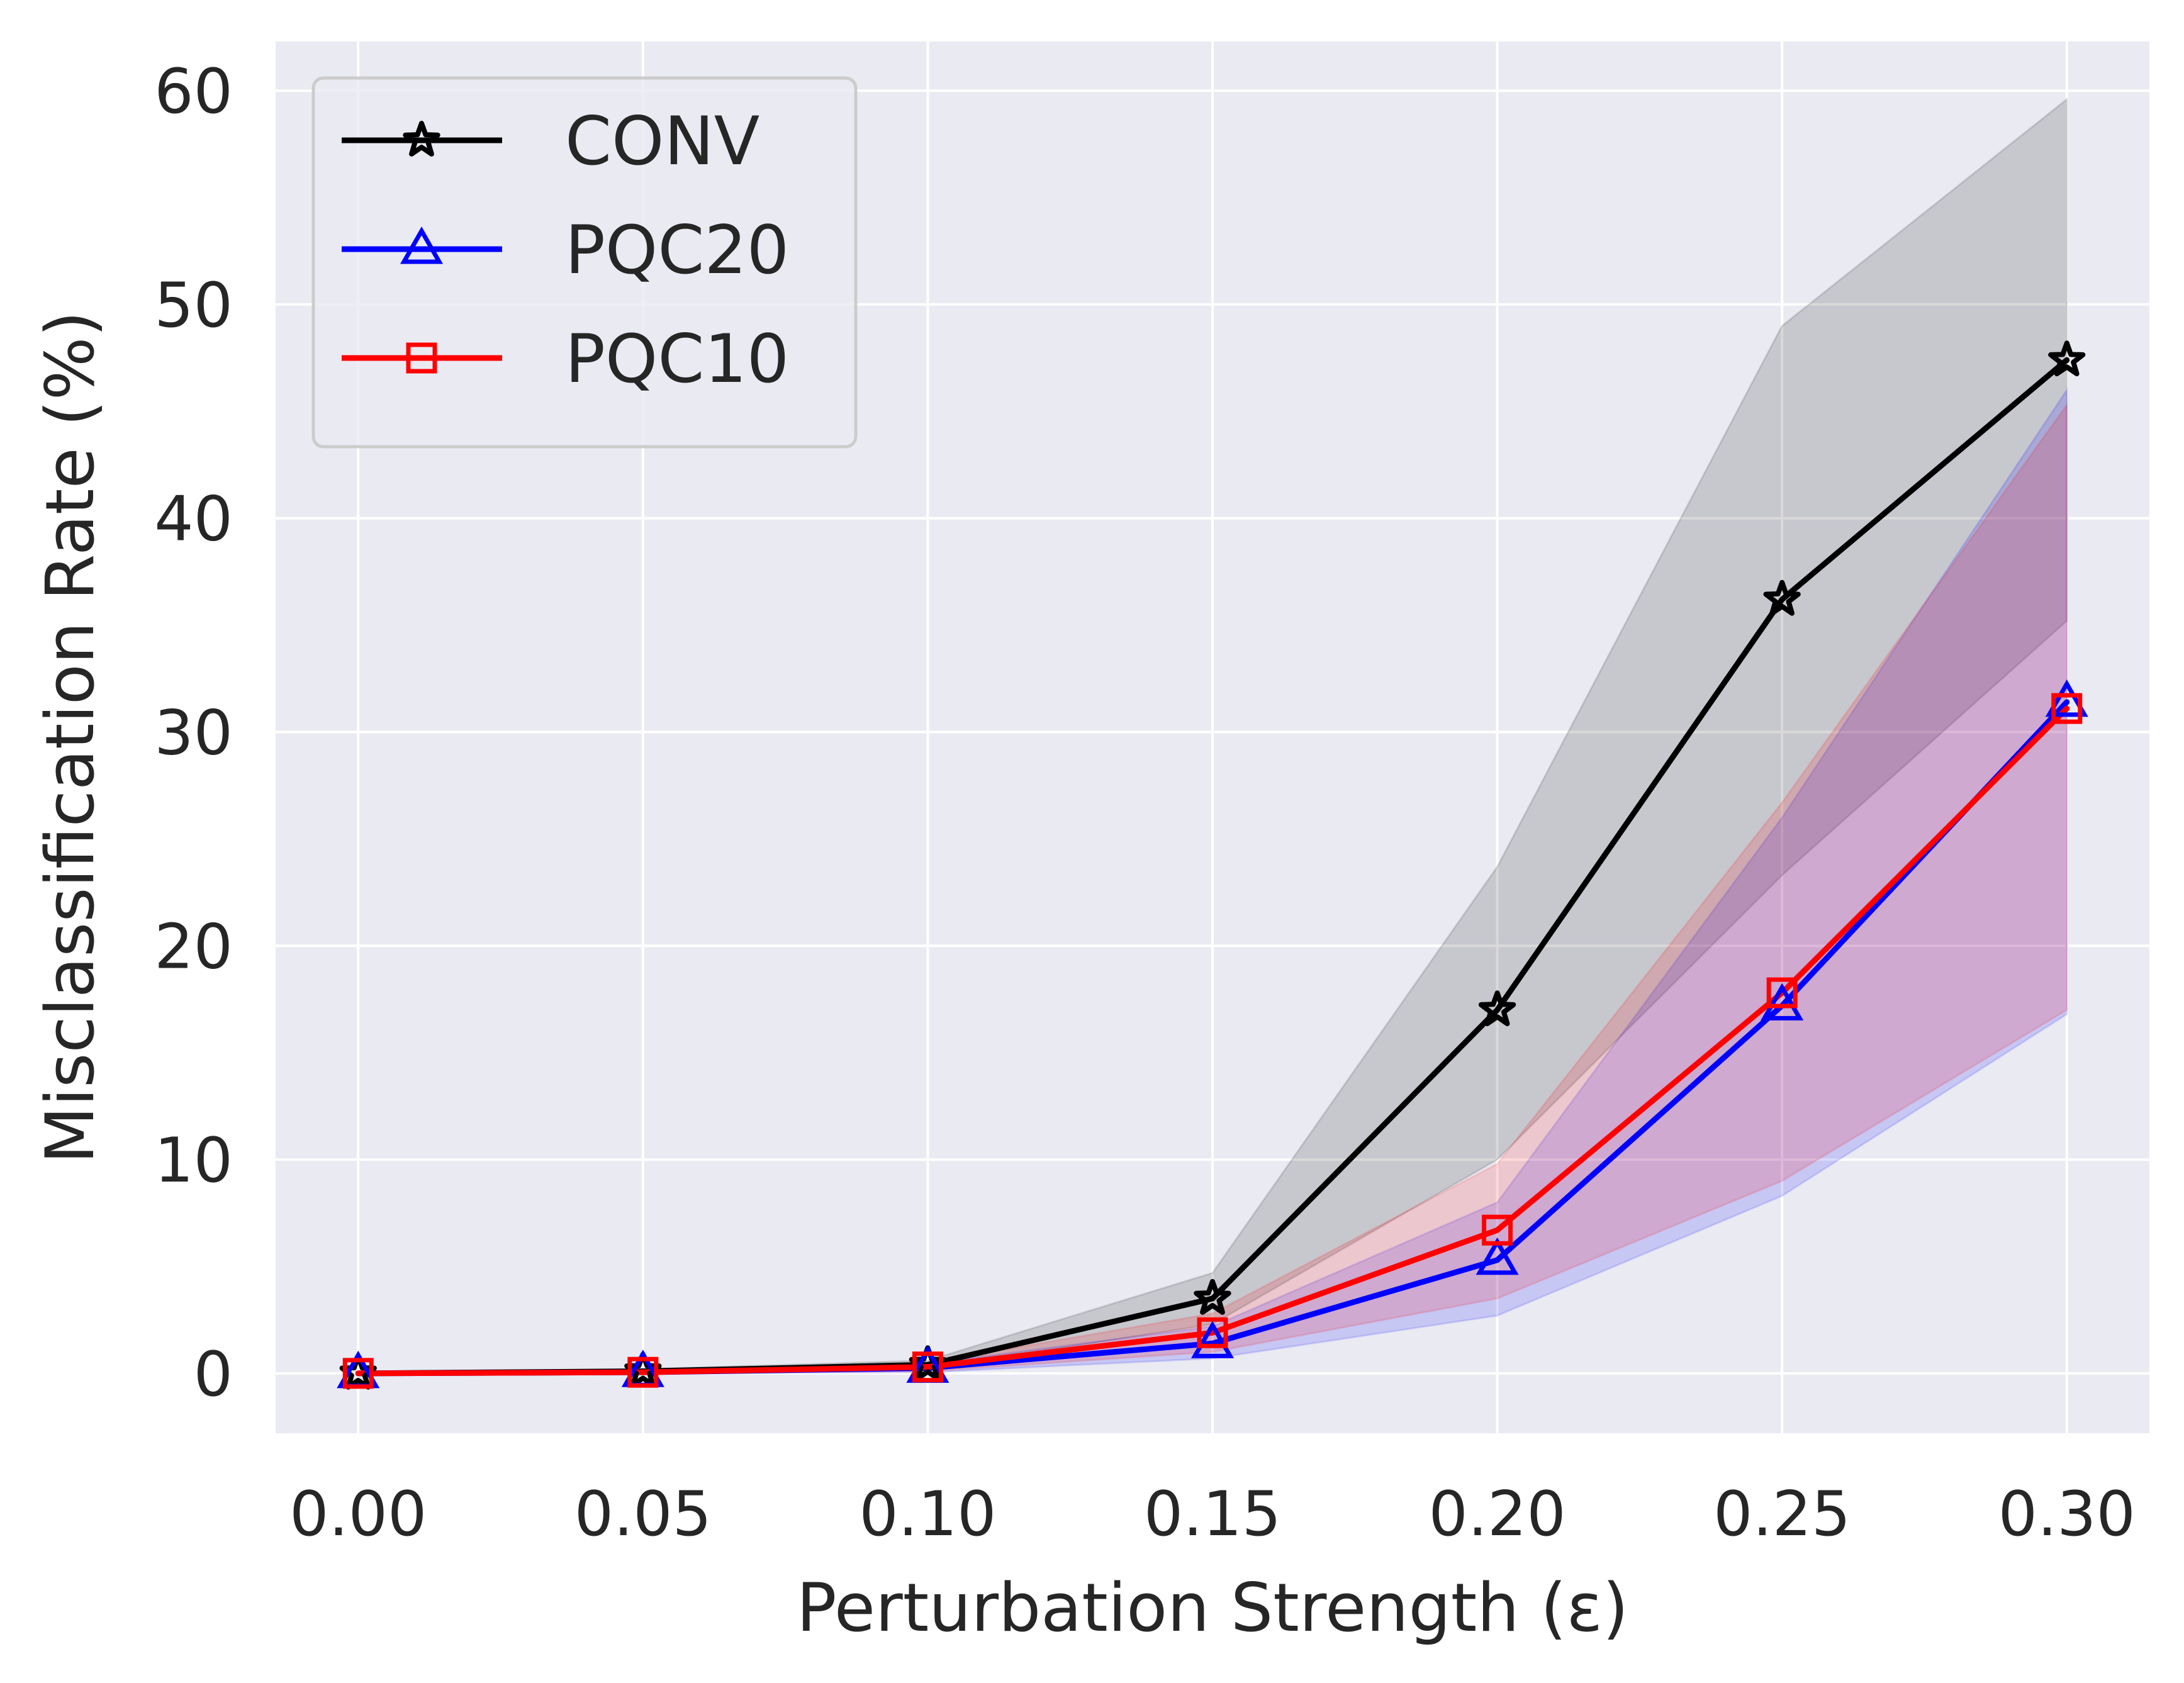 The image size is (2184, 1683). What do you see at coordinates (927, 1514) in the screenshot?
I see `x-tick-label: 0.10` at bounding box center [927, 1514].